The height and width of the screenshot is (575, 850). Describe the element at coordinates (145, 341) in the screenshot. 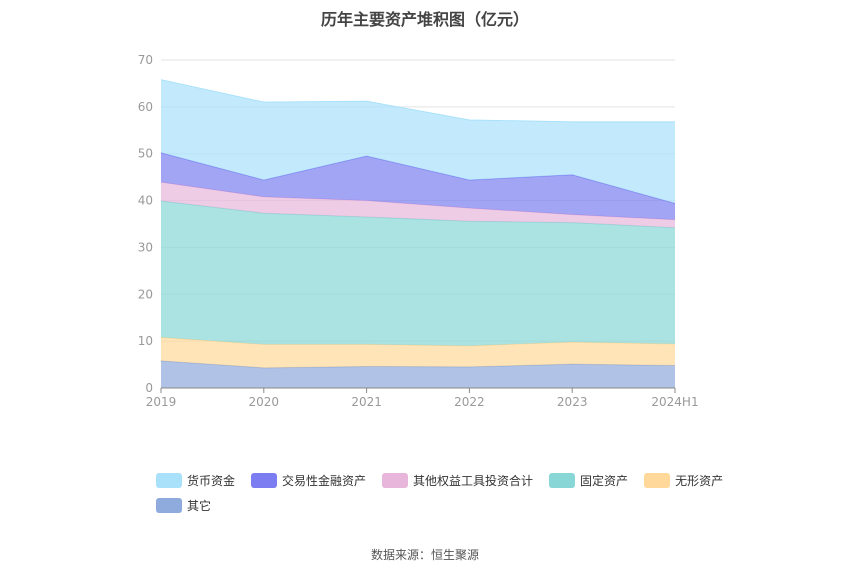

I see `y-tick-label: 10` at that location.